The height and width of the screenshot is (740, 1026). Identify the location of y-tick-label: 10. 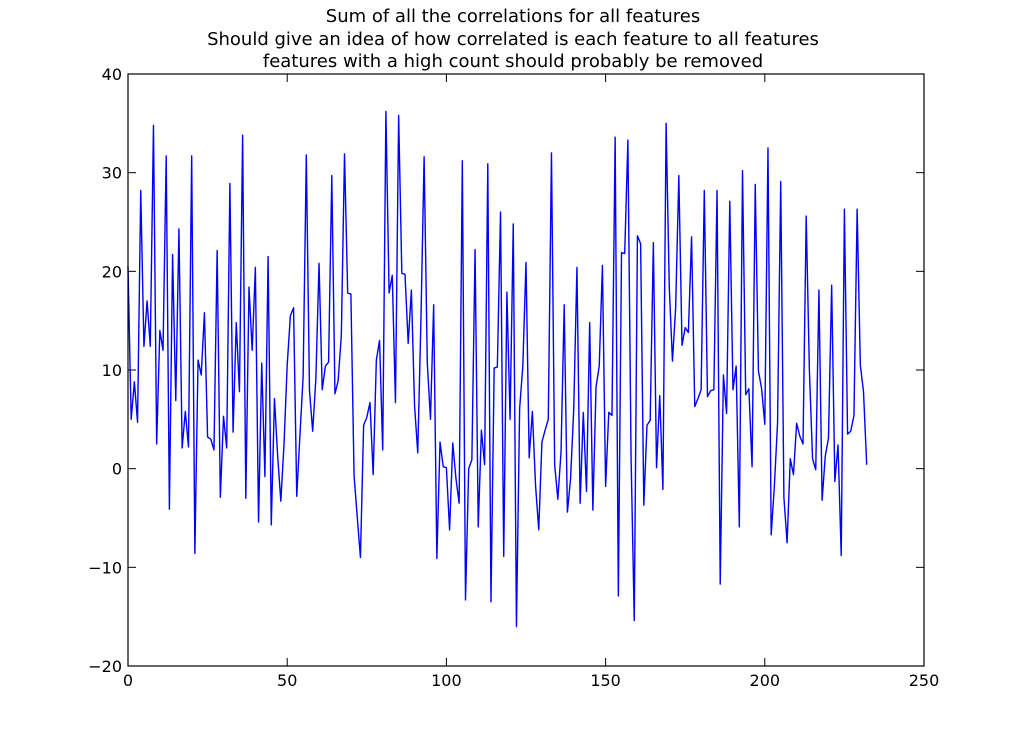
(112, 370).